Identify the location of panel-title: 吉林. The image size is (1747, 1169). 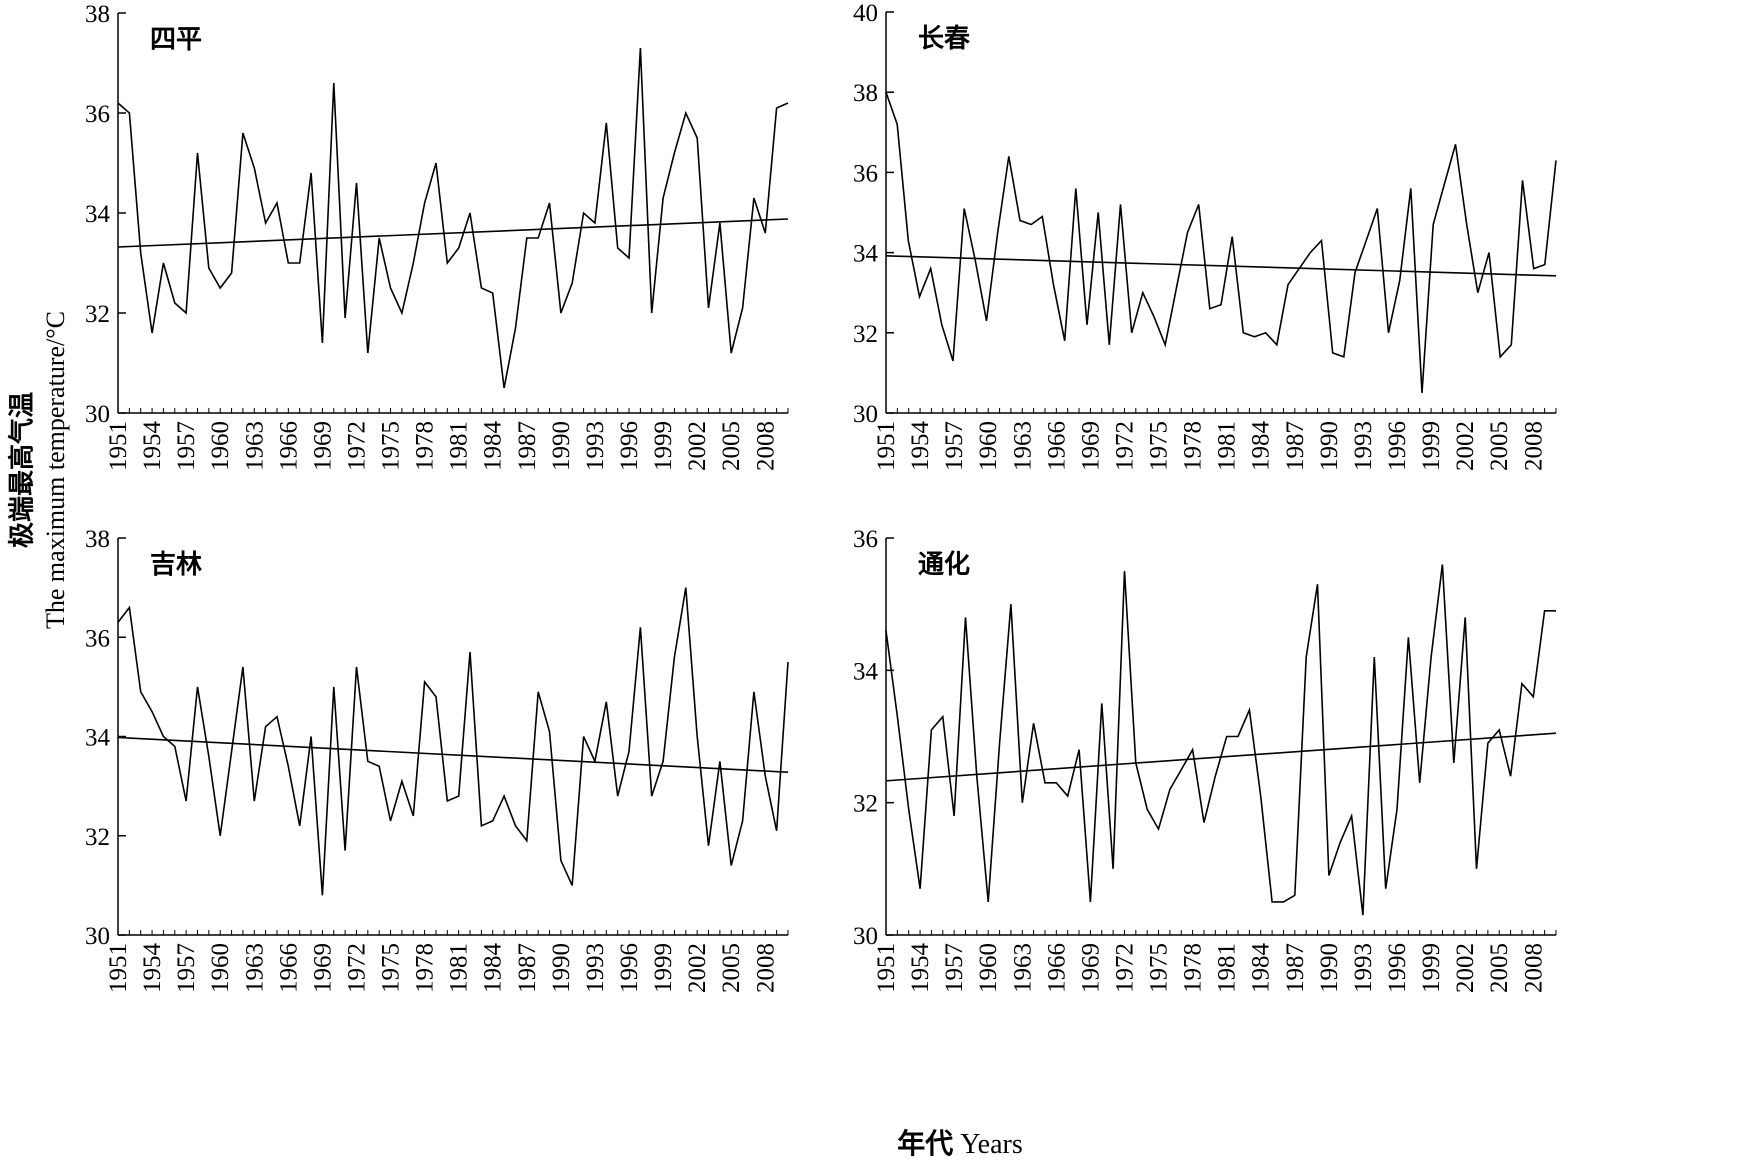
(176, 565).